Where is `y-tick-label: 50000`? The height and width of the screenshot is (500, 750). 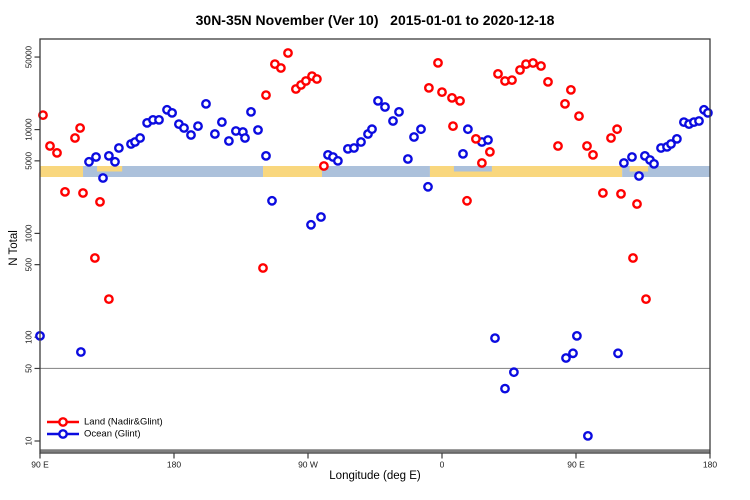 y-tick-label: 50000 is located at coordinates (29, 56).